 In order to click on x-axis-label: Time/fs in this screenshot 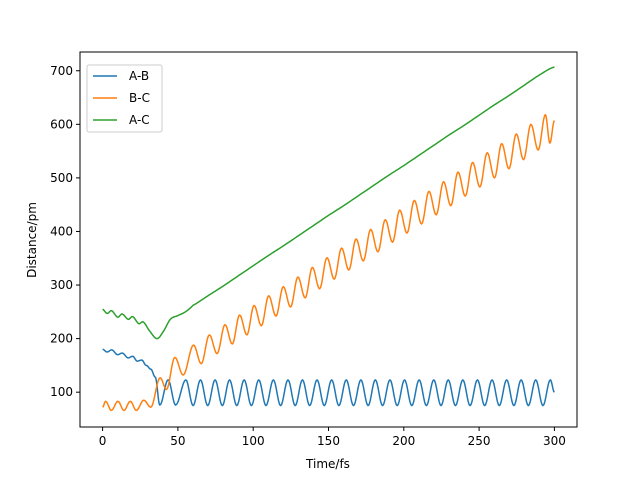, I will do `click(327, 464)`.